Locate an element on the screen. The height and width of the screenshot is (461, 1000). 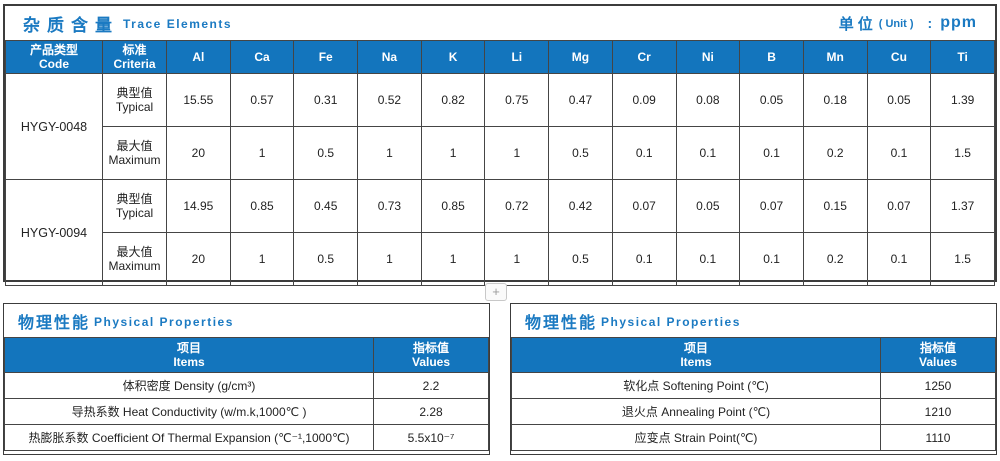
trace-title-en: Trace Elements is located at coordinates (178, 24).